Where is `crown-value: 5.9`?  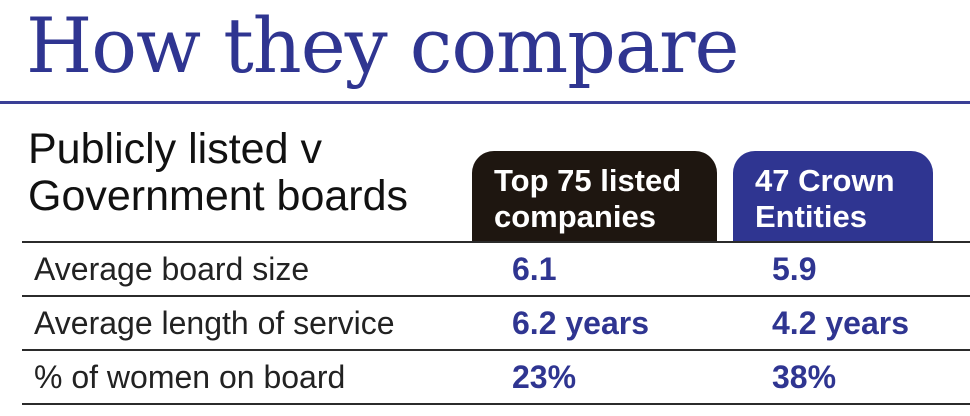 crown-value: 5.9 is located at coordinates (794, 269).